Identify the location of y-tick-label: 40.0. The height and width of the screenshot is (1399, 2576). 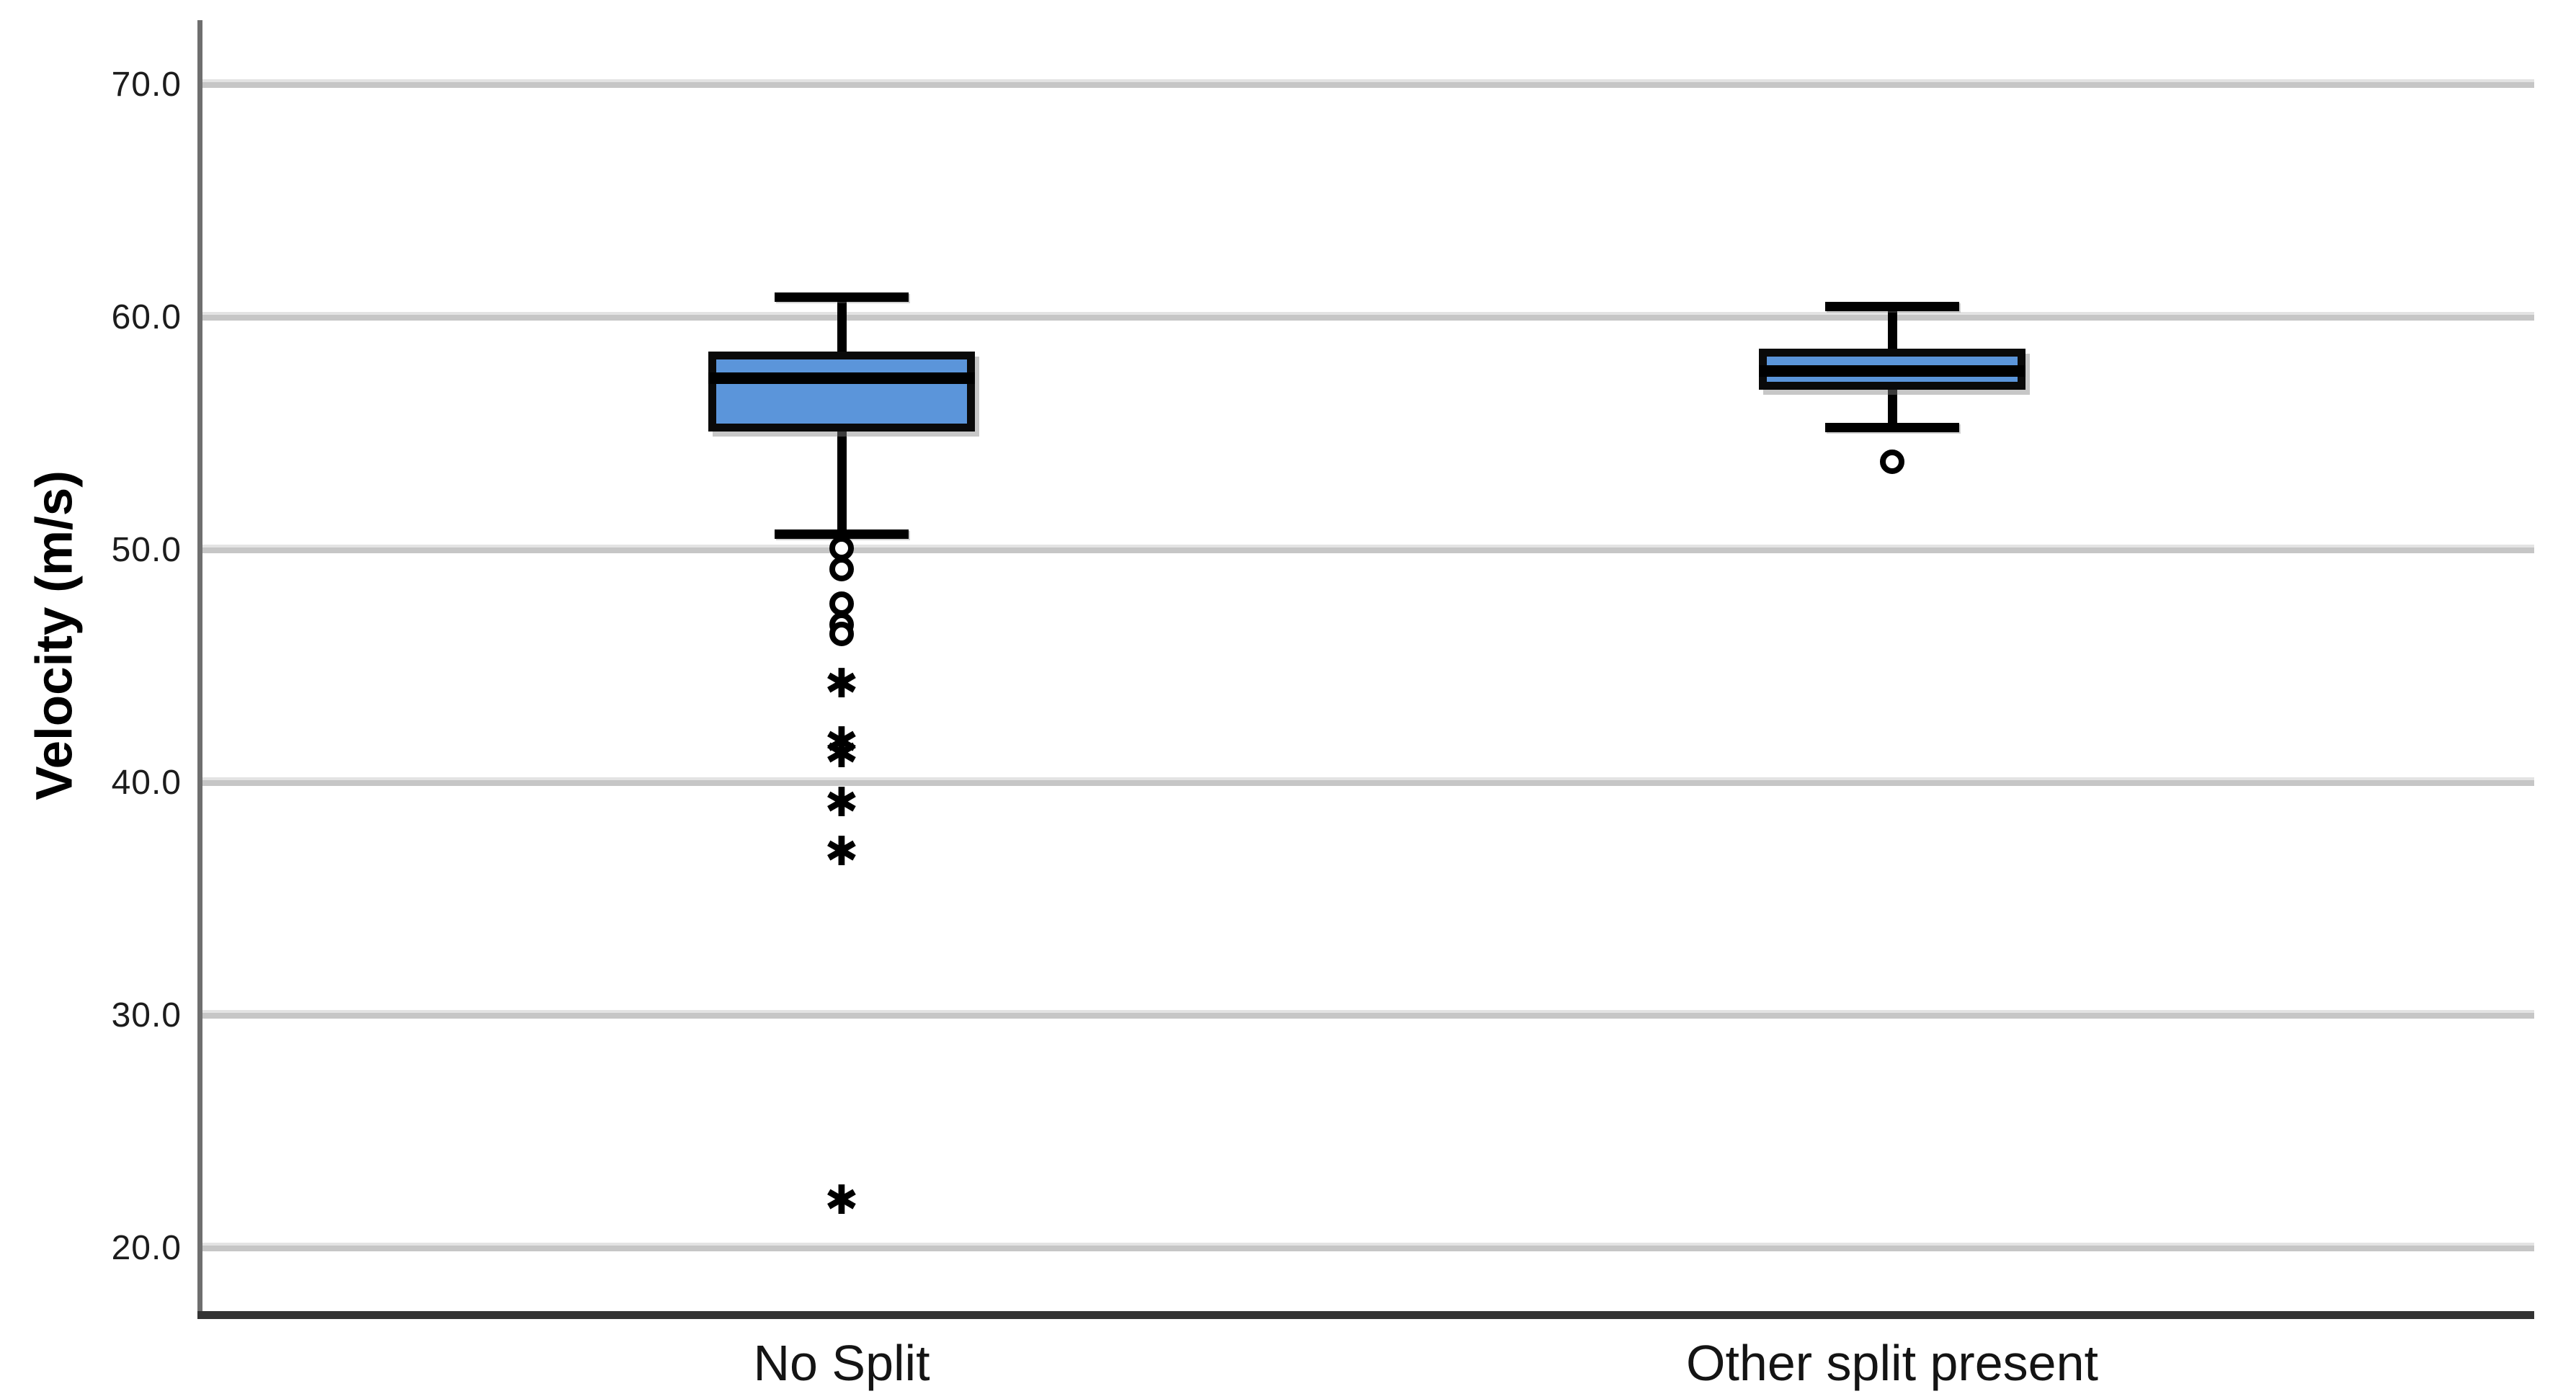
(146, 783).